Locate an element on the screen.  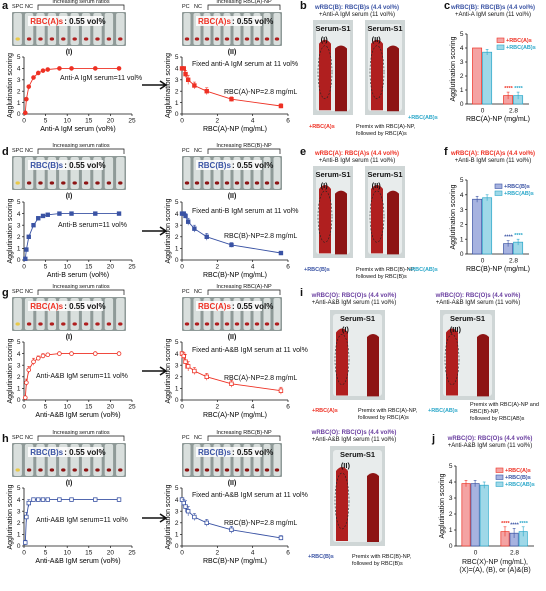
panel-letter: i is located at coordinates (301, 293).